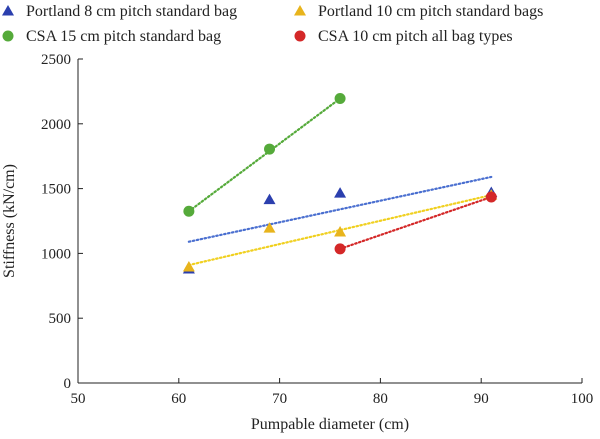  I want to click on x-ticks: 50 60 70 80 90 100, so click(332, 392).